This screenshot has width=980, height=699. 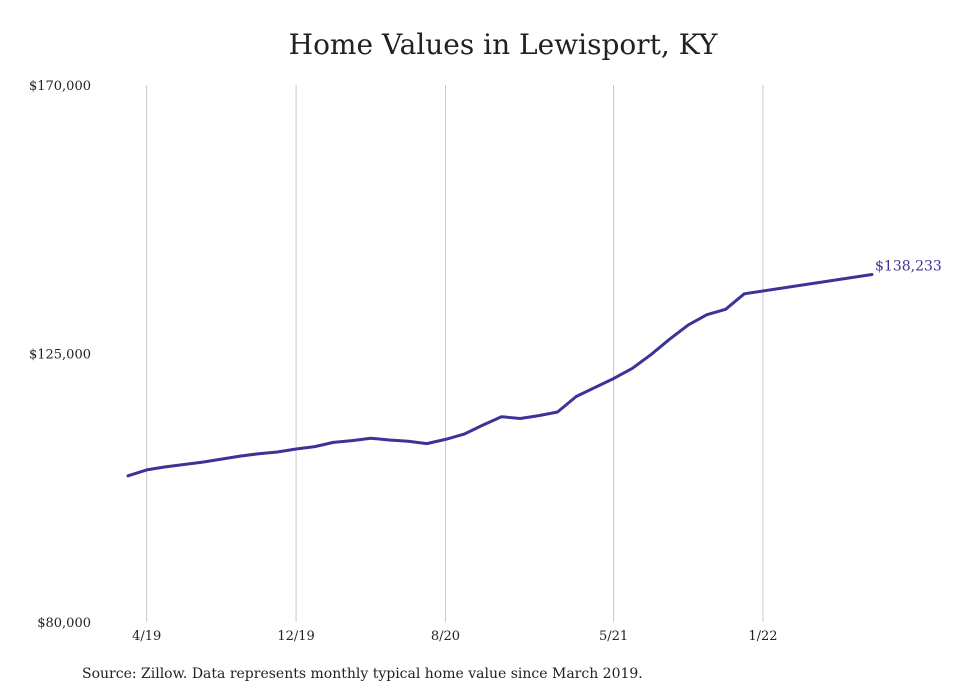 What do you see at coordinates (762, 636) in the screenshot?
I see `x-tick-label: 1/22` at bounding box center [762, 636].